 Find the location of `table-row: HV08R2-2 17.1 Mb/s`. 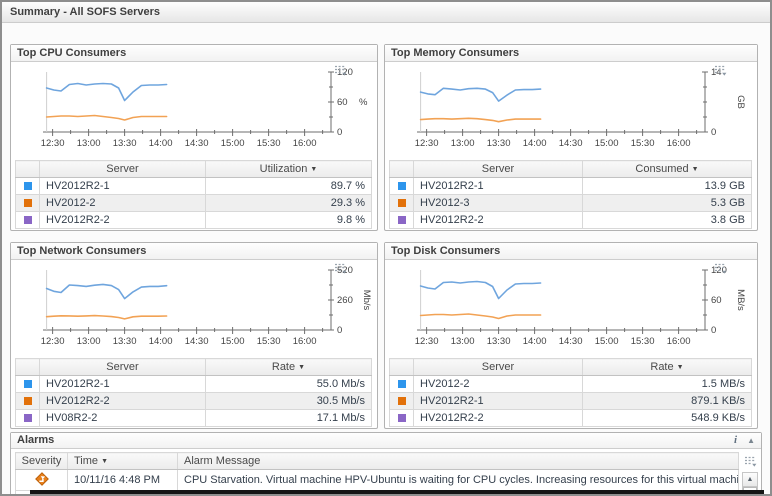

table-row: HV08R2-2 17.1 Mb/s is located at coordinates (193, 418).